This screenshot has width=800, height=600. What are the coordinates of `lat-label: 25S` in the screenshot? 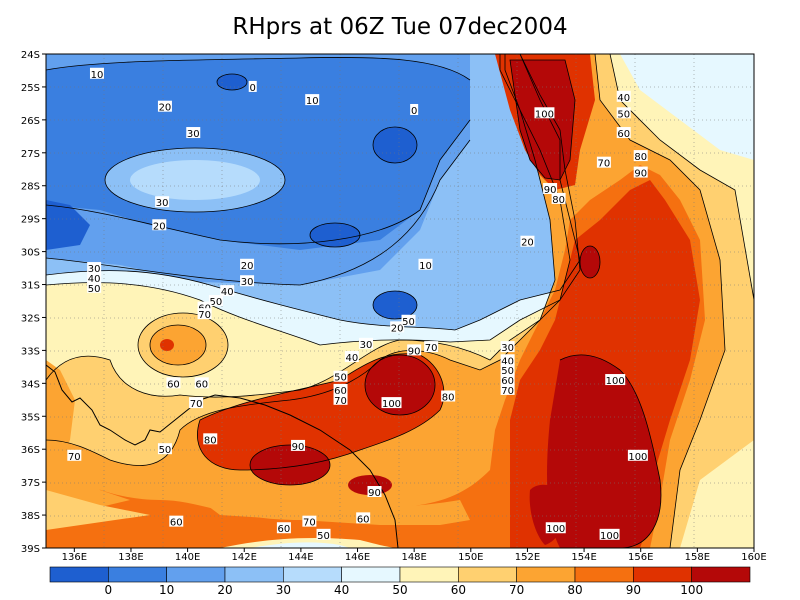 It's located at (30, 88).